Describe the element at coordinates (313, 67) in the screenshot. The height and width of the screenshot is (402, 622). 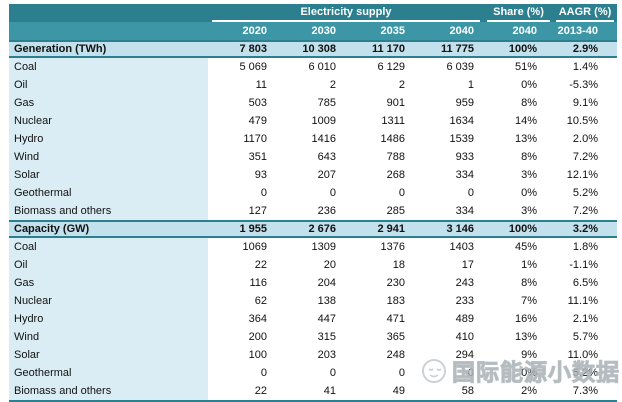
I see `table-row: Coal 5 069 6 010 6 129 6 039 51% 1.4%` at that location.